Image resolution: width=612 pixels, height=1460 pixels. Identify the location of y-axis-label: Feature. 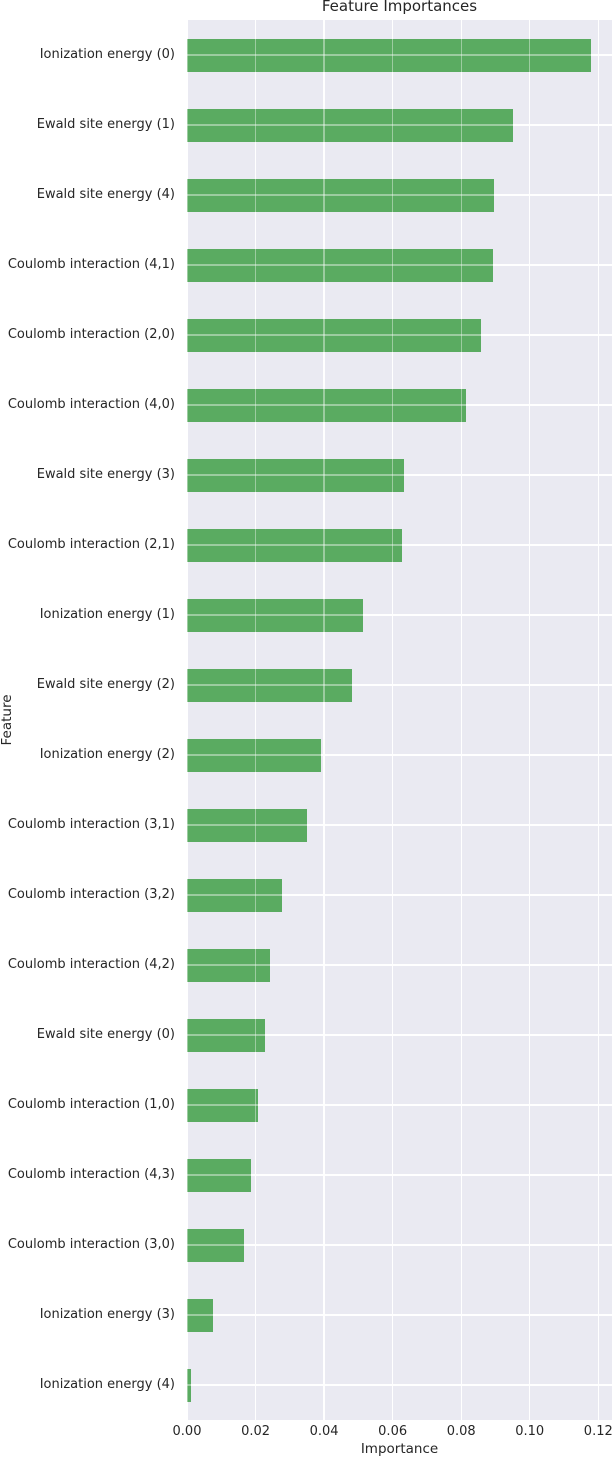
(7, 720).